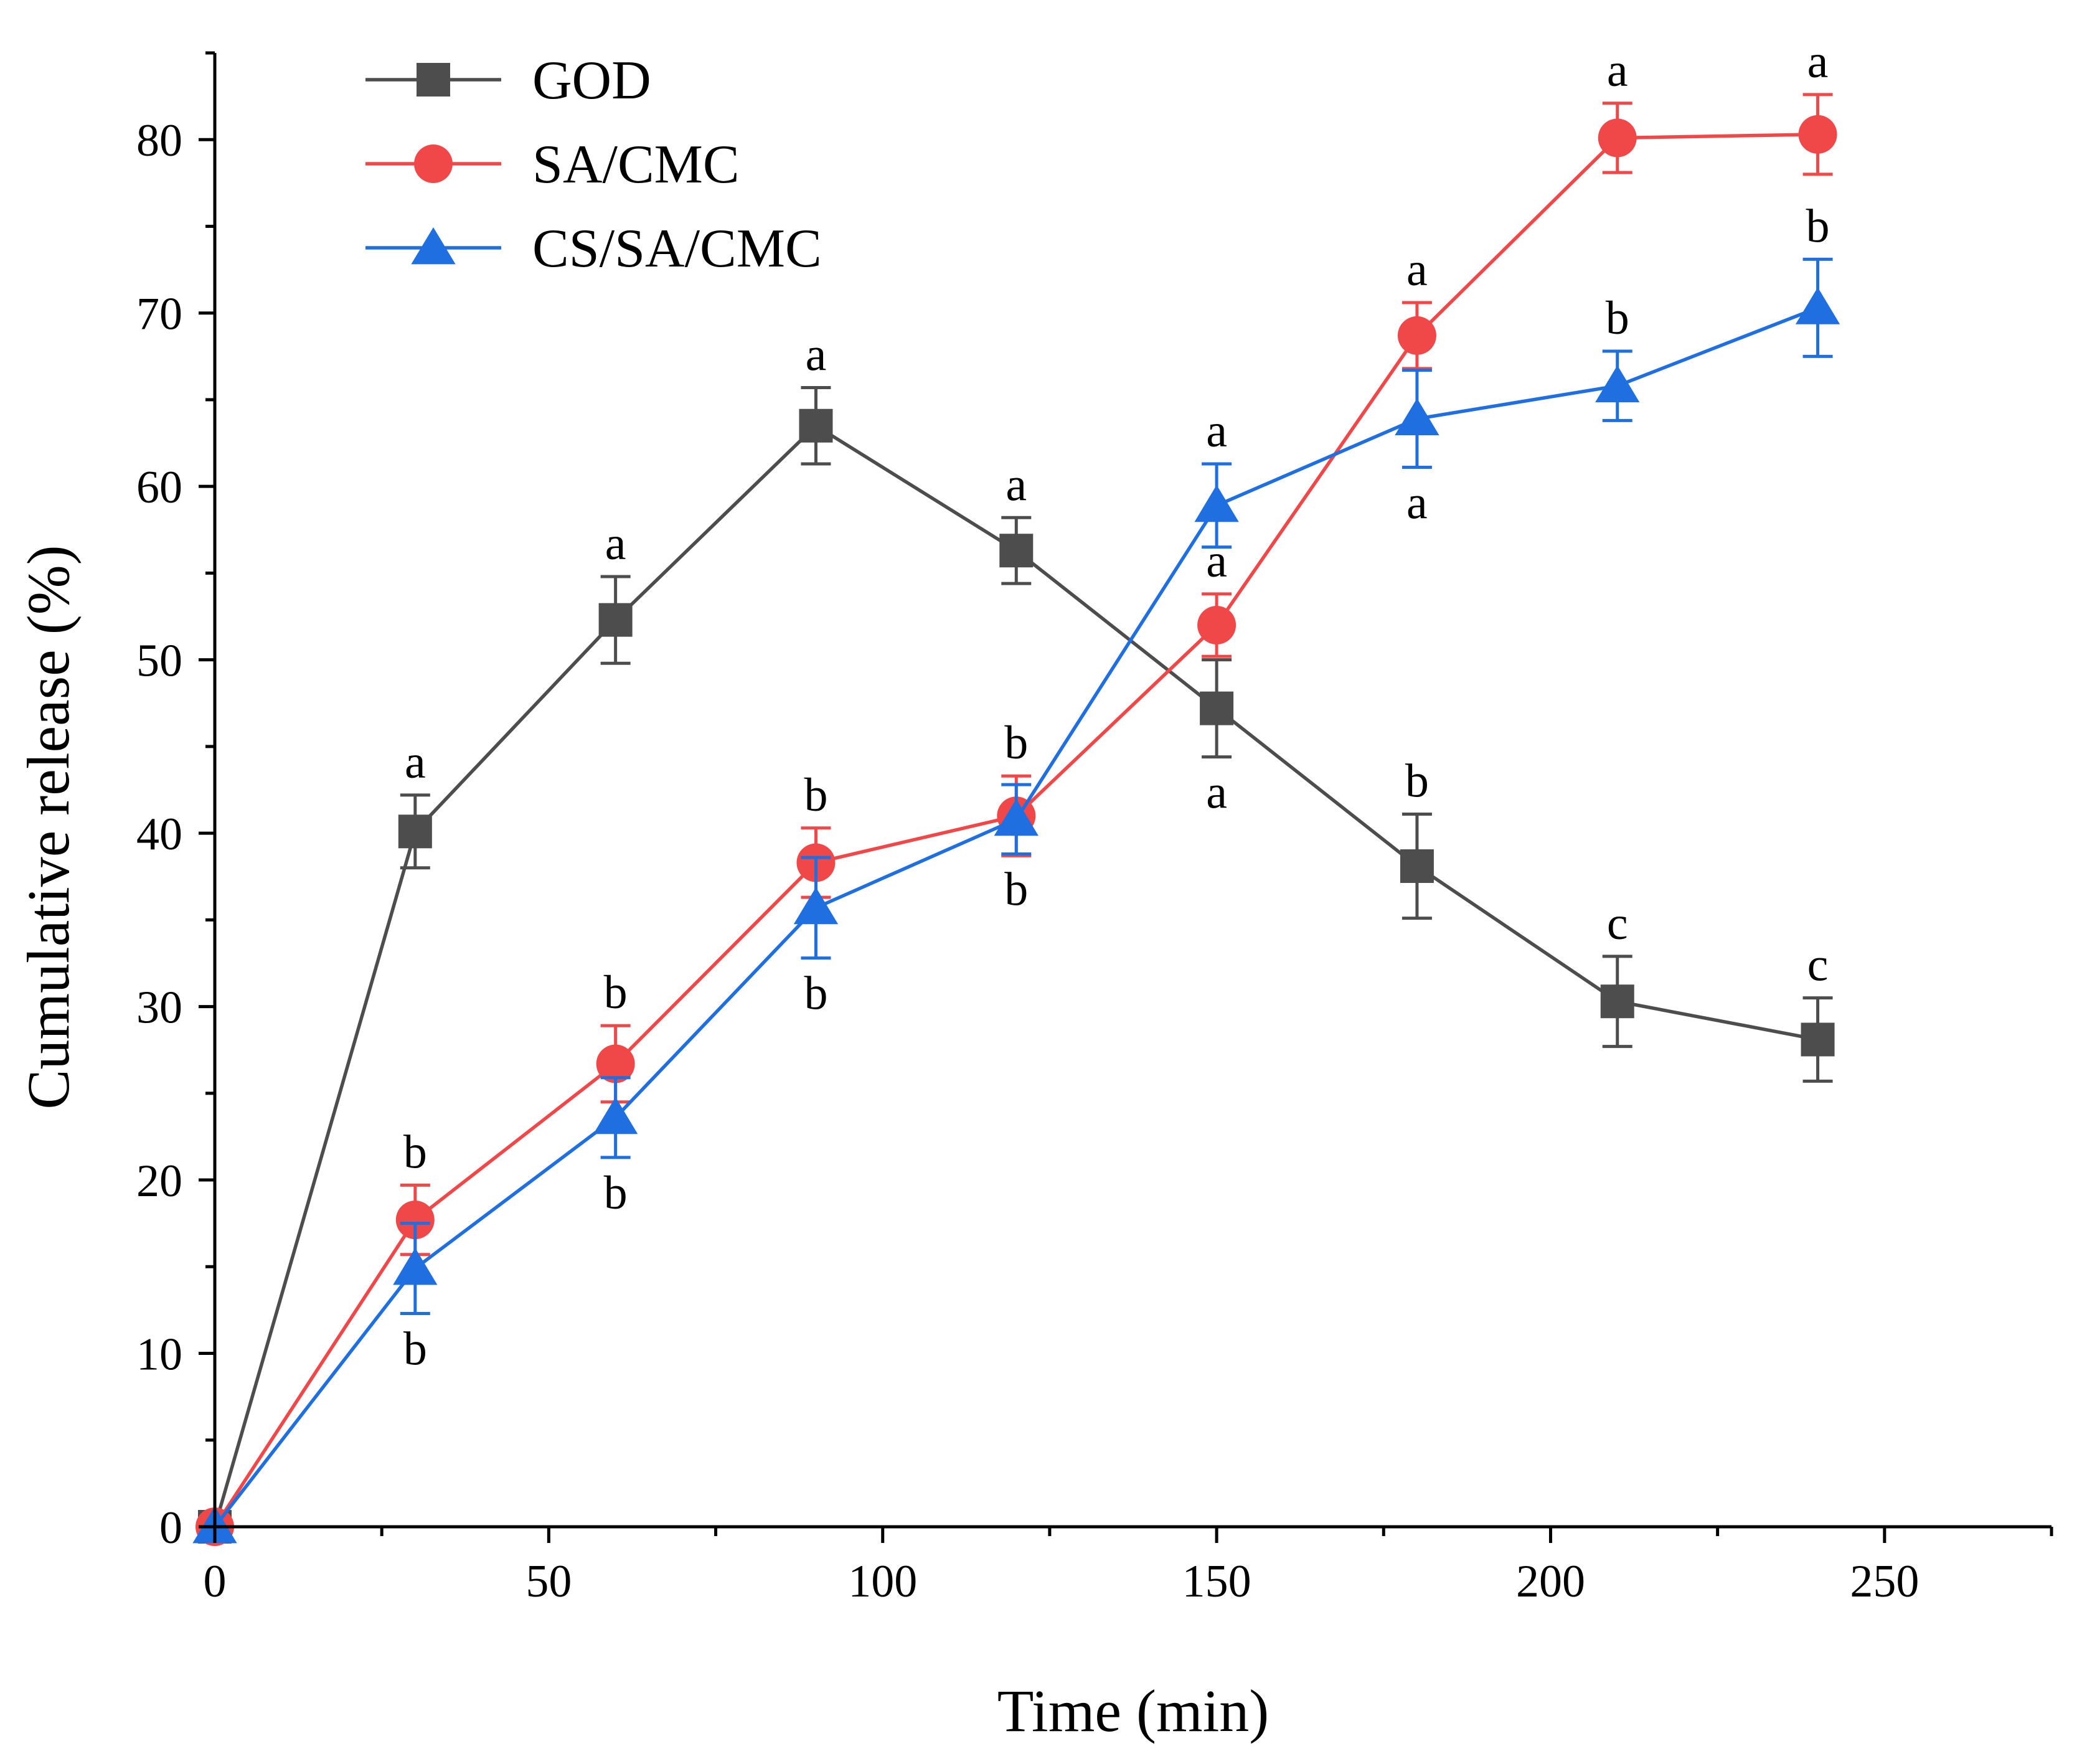 The image size is (2087, 1764). Describe the element at coordinates (1550, 1582) in the screenshot. I see `x-tick-label: 200` at that location.